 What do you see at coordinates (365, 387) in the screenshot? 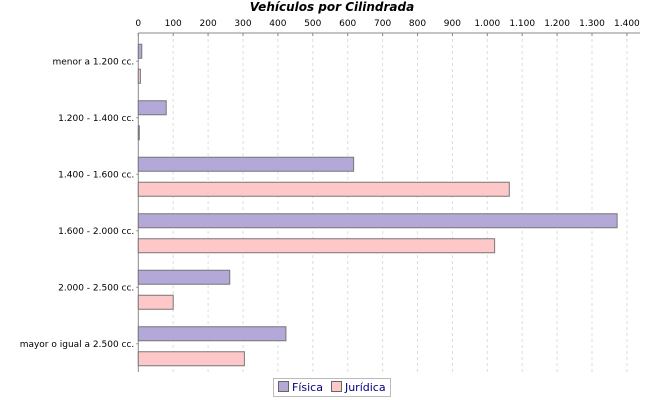
I see `legend-label: Jurídica` at bounding box center [365, 387].